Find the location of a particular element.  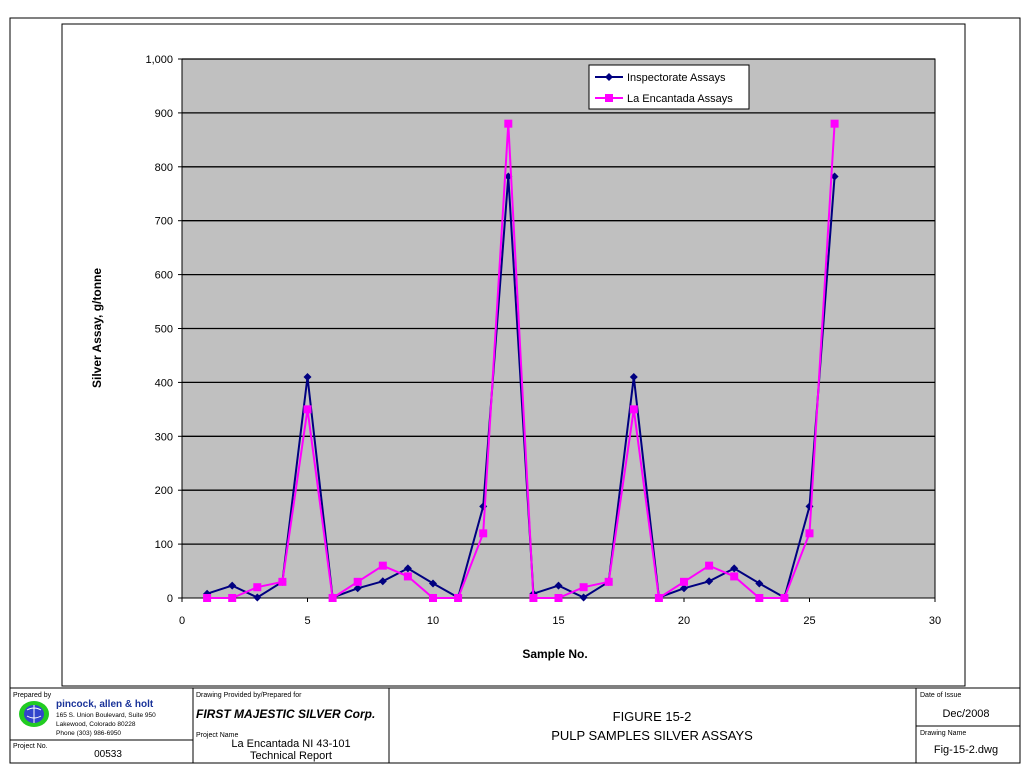

x-tick-label: 15 is located at coordinates (558, 621).